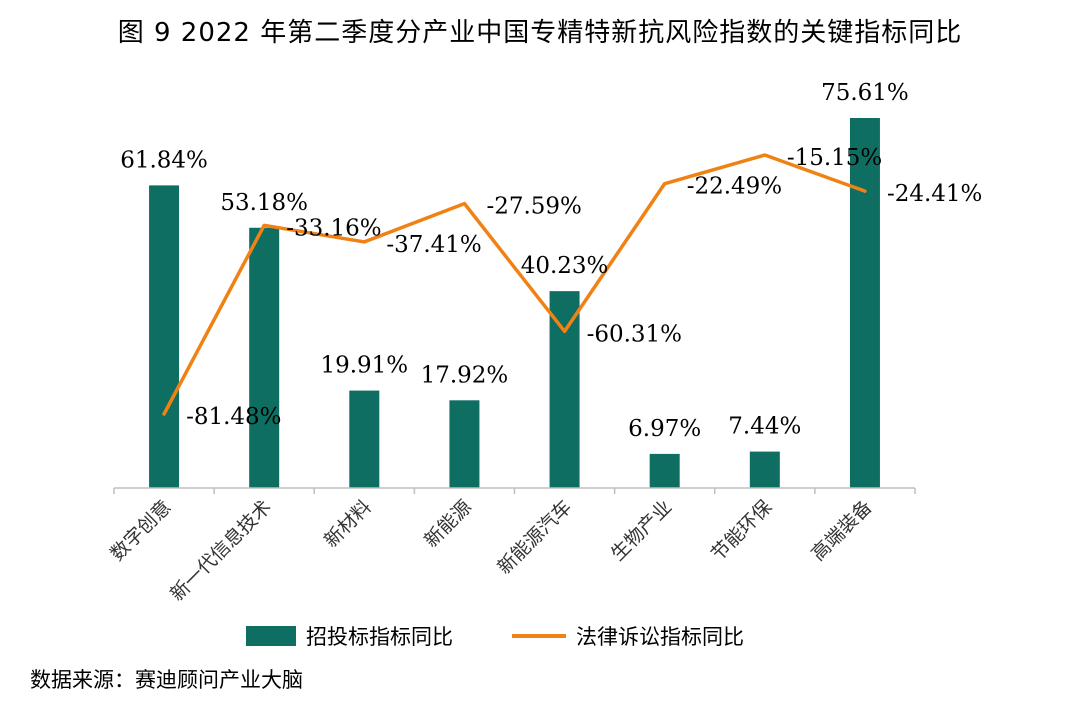 This screenshot has width=1080, height=702. I want to click on bar-data-label: 75.61%, so click(865, 93).